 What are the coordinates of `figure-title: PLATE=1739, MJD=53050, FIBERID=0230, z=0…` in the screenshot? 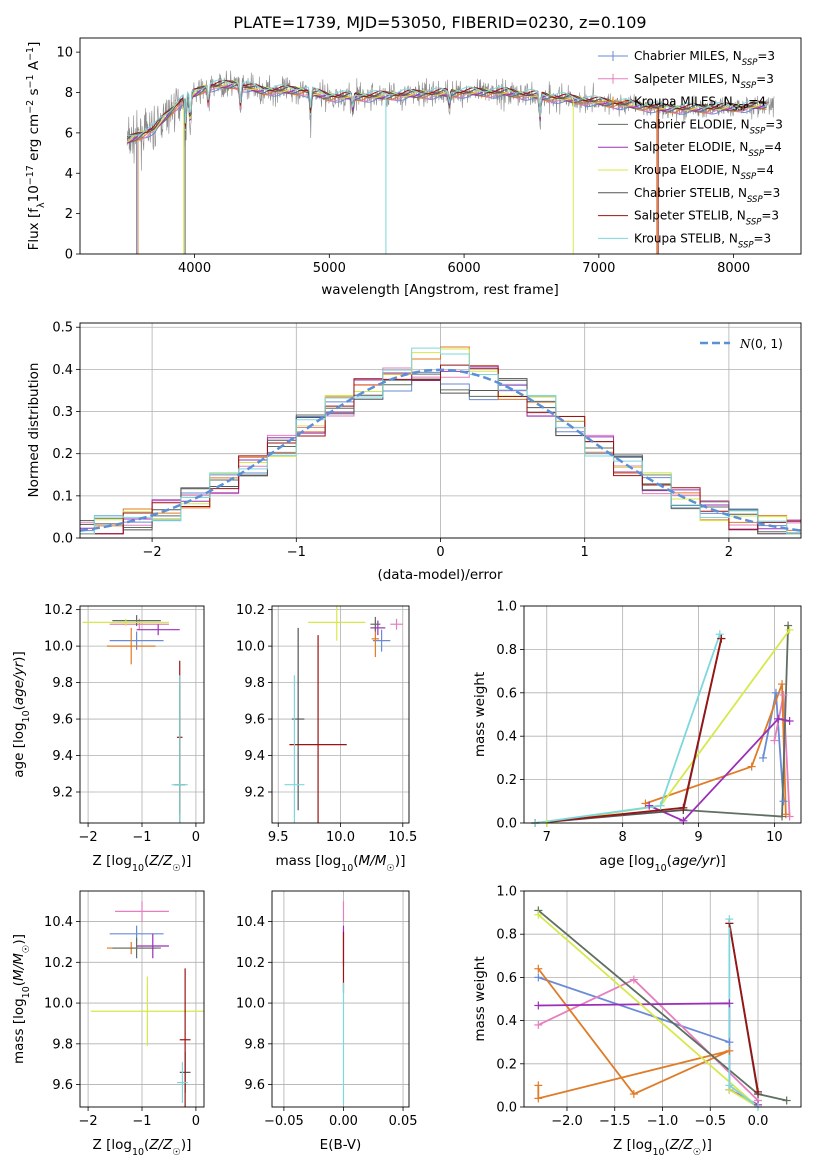 It's located at (439, 22).